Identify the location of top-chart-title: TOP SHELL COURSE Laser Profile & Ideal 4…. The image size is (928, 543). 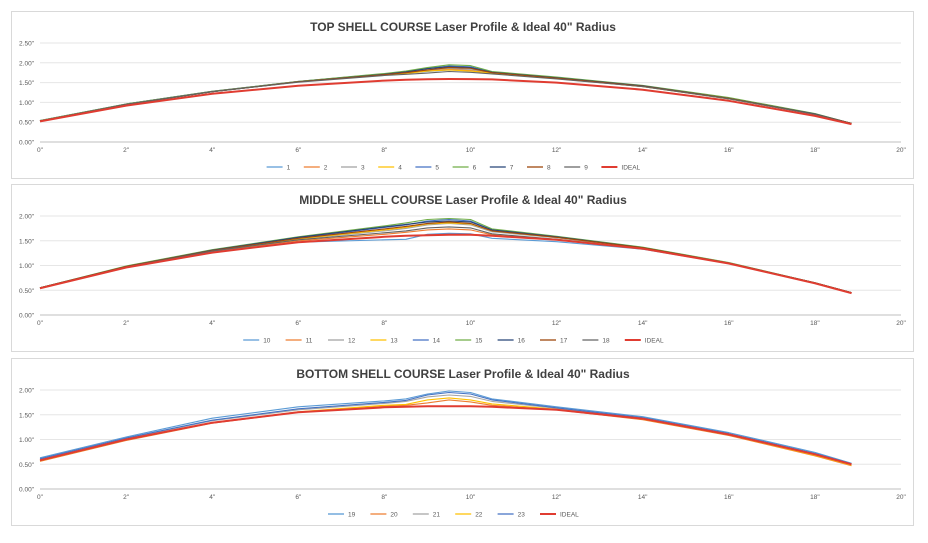
(463, 27).